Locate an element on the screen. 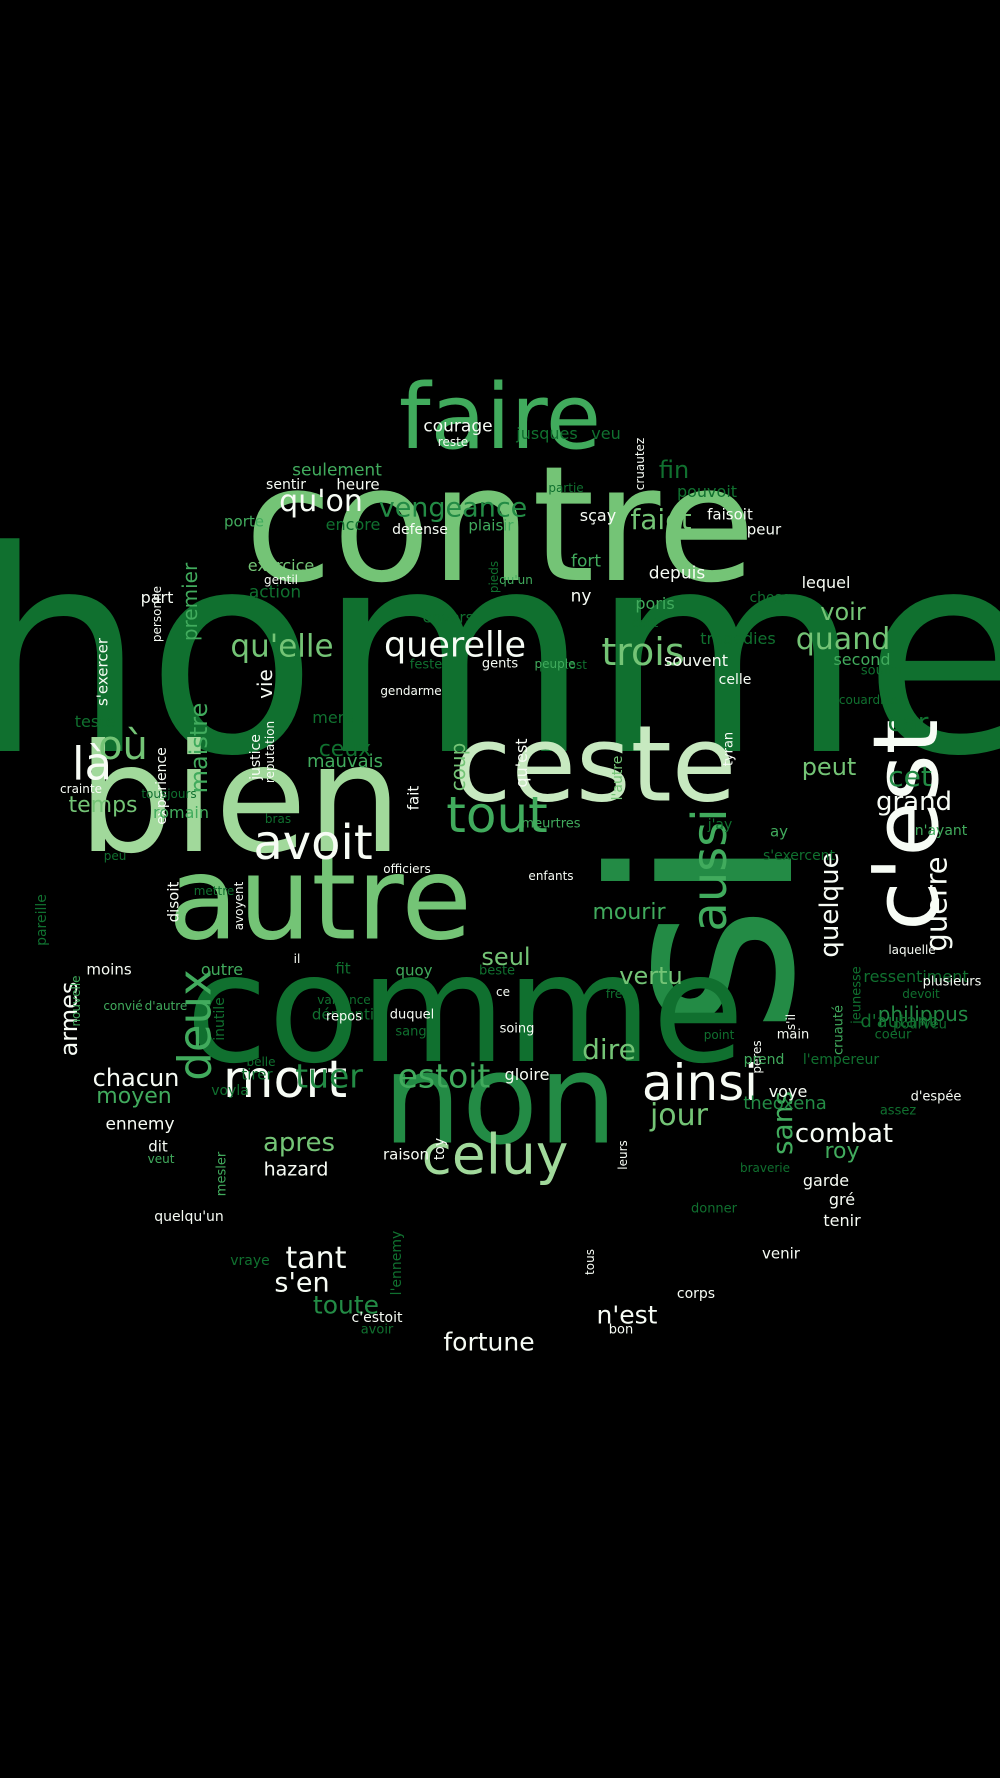 The height and width of the screenshot is (1778, 1000). word-63: jusques is located at coordinates (547, 433).